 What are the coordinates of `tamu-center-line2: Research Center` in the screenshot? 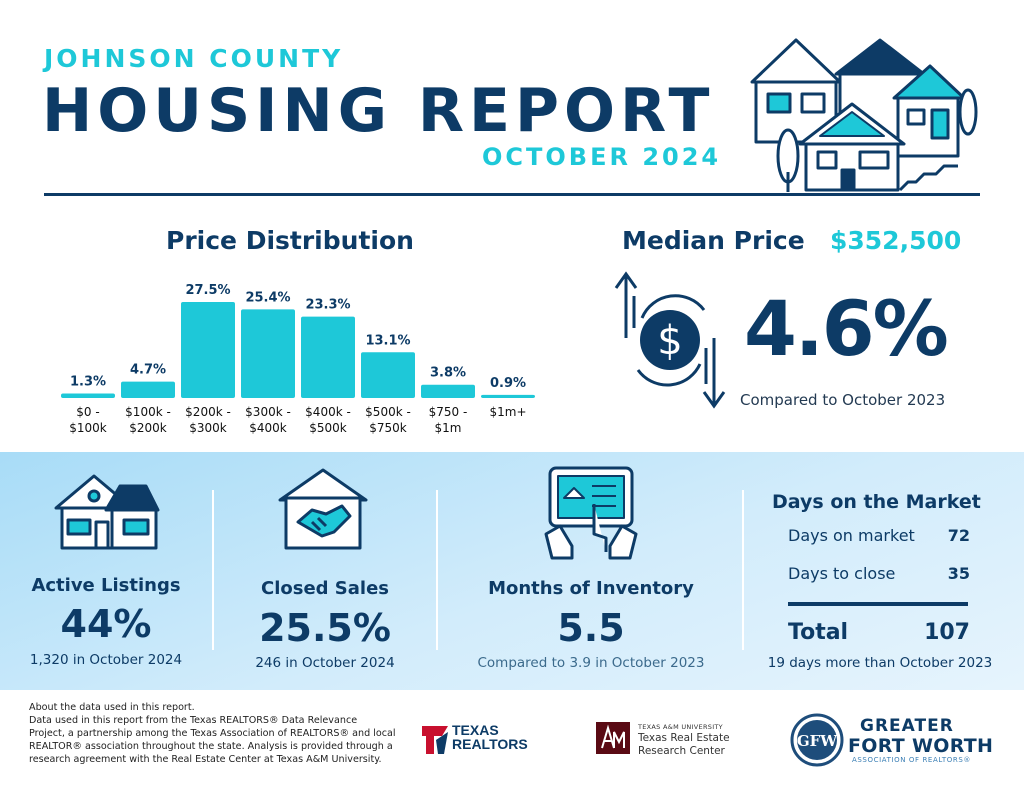 It's located at (681, 751).